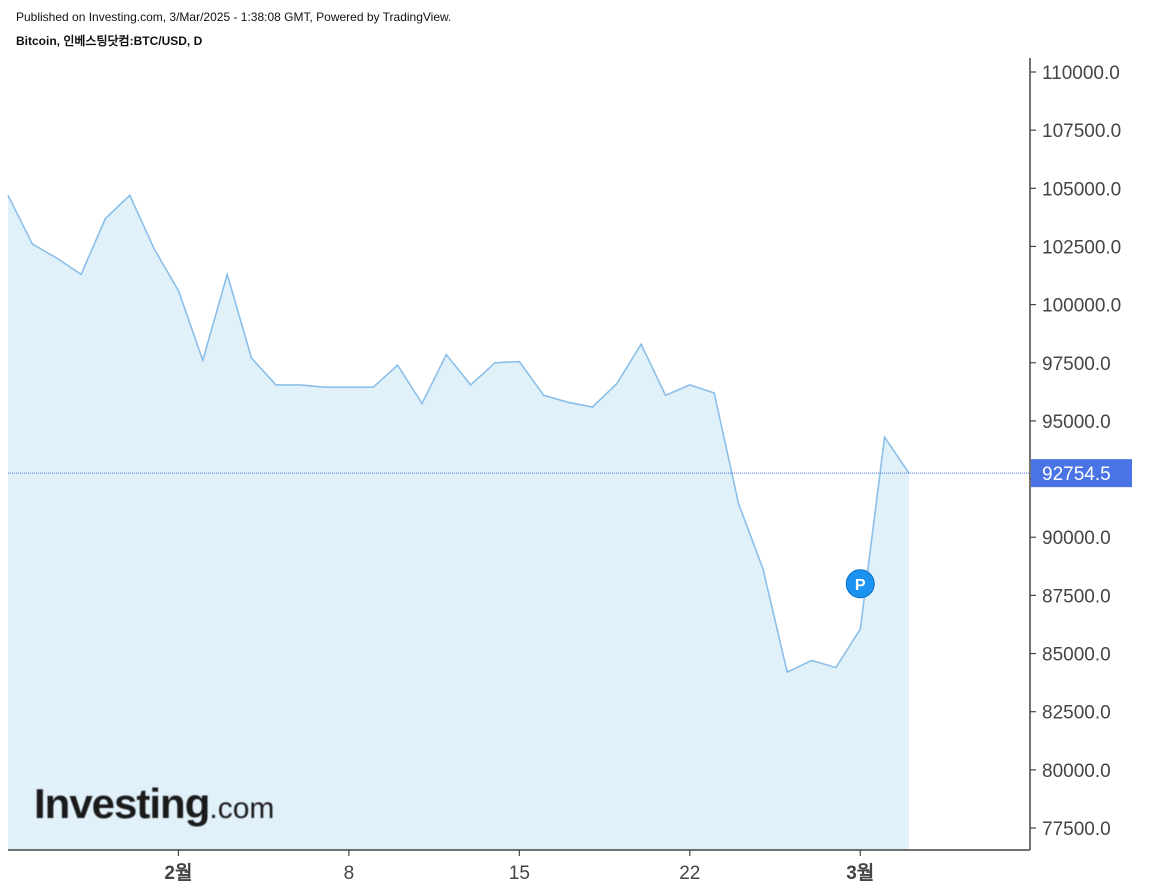 This screenshot has width=1150, height=892. Describe the element at coordinates (689, 873) in the screenshot. I see `x-tick-label: 22` at that location.